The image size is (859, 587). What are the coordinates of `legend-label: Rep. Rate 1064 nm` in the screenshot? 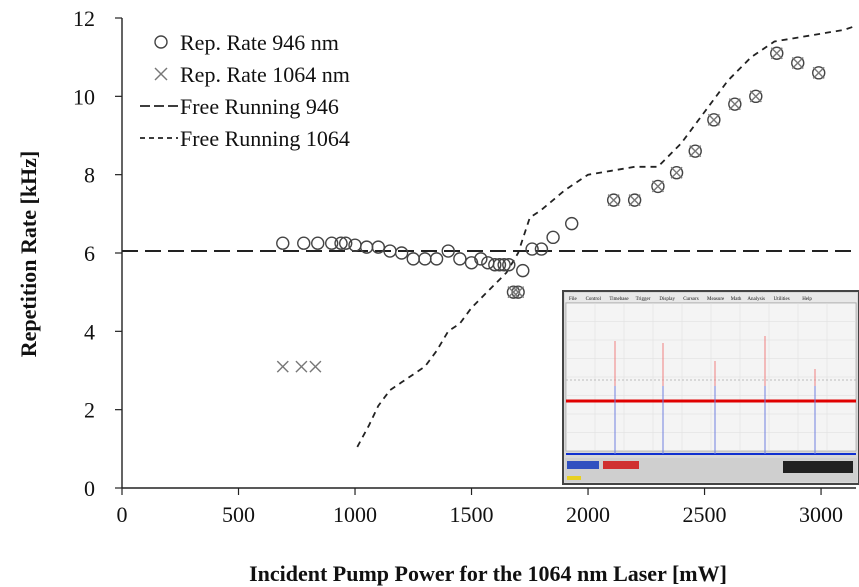 It's located at (265, 74).